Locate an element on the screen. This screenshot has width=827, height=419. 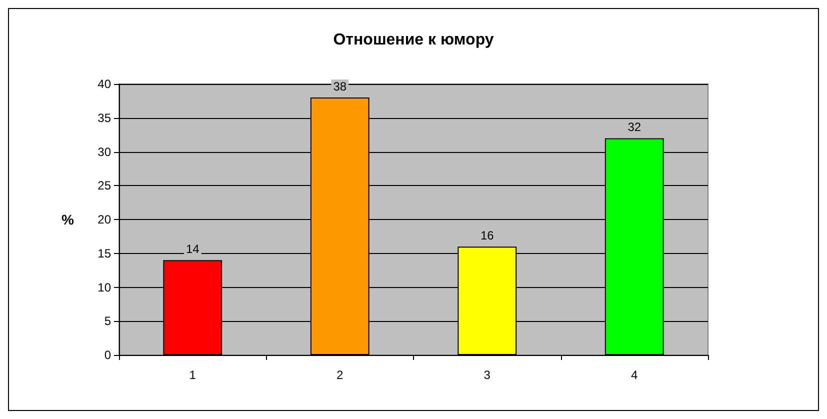
y-tick-label: 35 is located at coordinates (105, 117).